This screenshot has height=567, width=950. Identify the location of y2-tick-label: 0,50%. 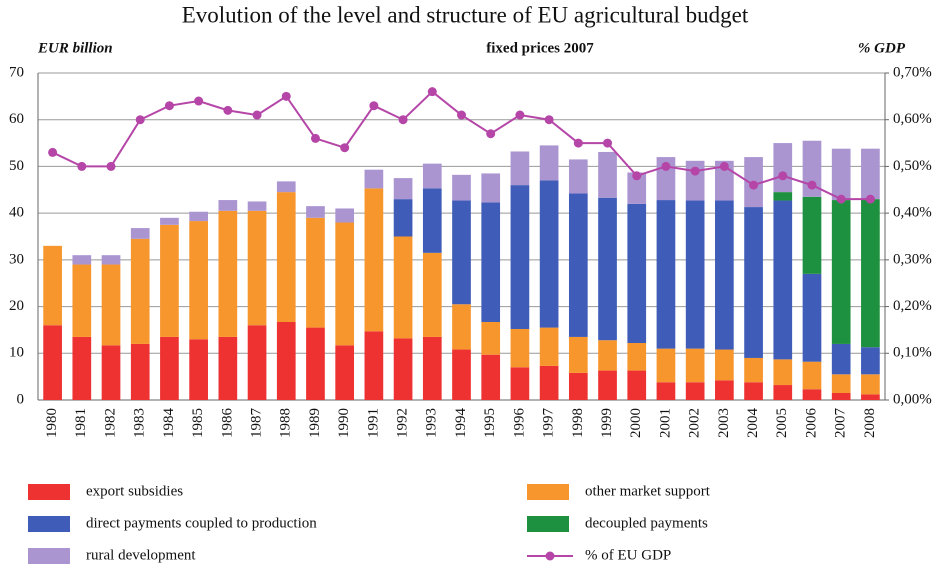
(912, 166).